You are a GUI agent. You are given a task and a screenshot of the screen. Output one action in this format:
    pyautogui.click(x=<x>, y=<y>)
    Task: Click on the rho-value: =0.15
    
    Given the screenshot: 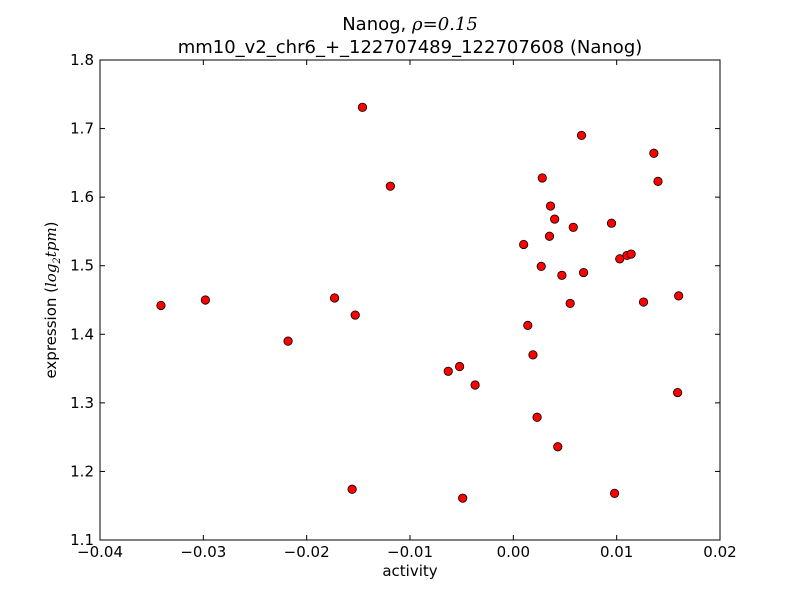 What is the action you would take?
    pyautogui.click(x=450, y=24)
    